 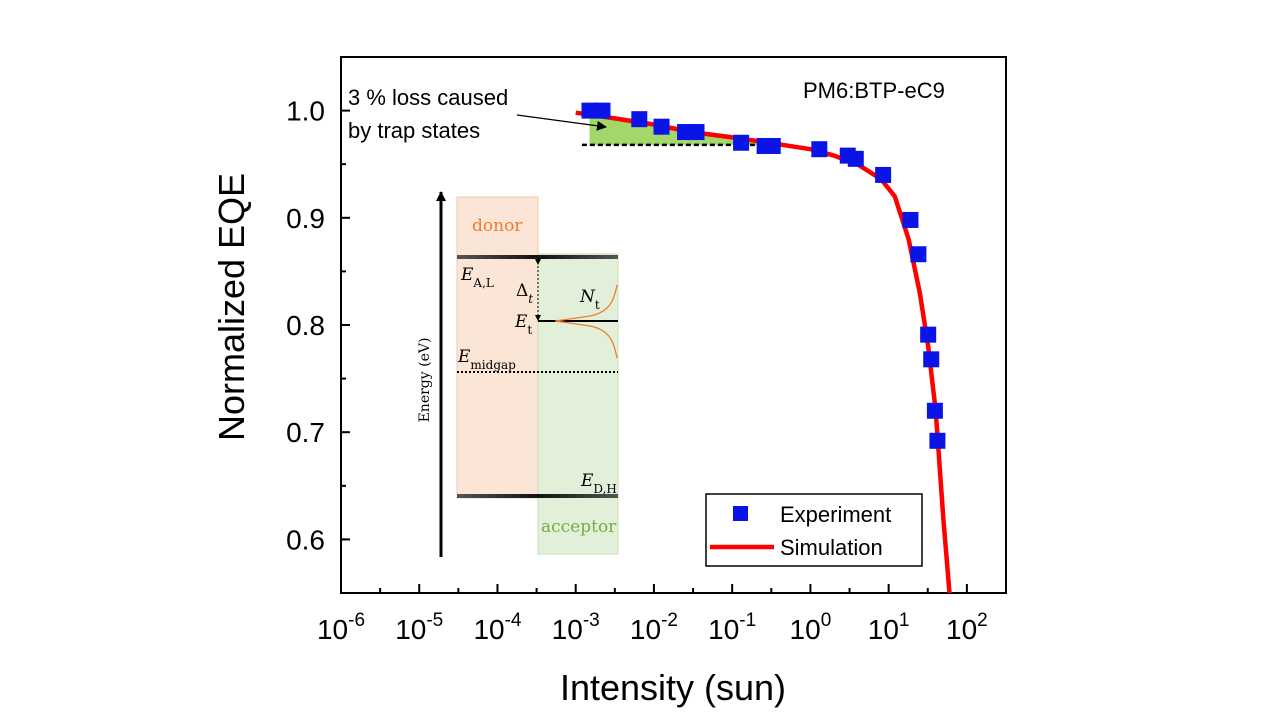 What do you see at coordinates (523, 324) in the screenshot?
I see `label-E-t: Et` at bounding box center [523, 324].